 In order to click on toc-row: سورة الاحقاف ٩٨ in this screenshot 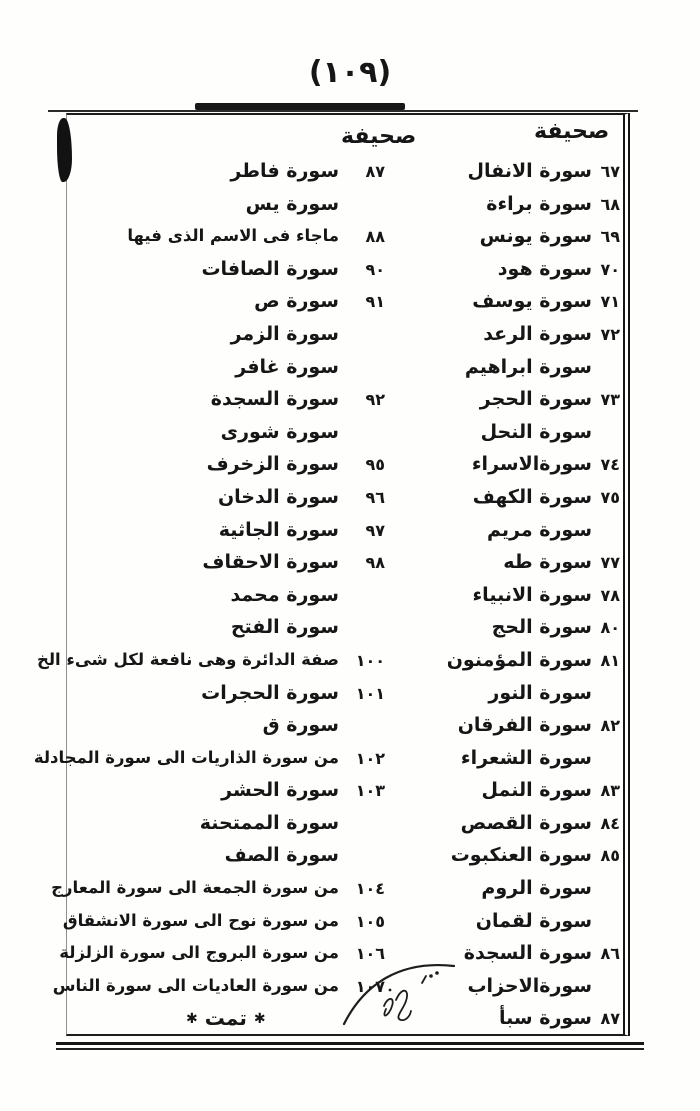, I will do `click(226, 562)`.